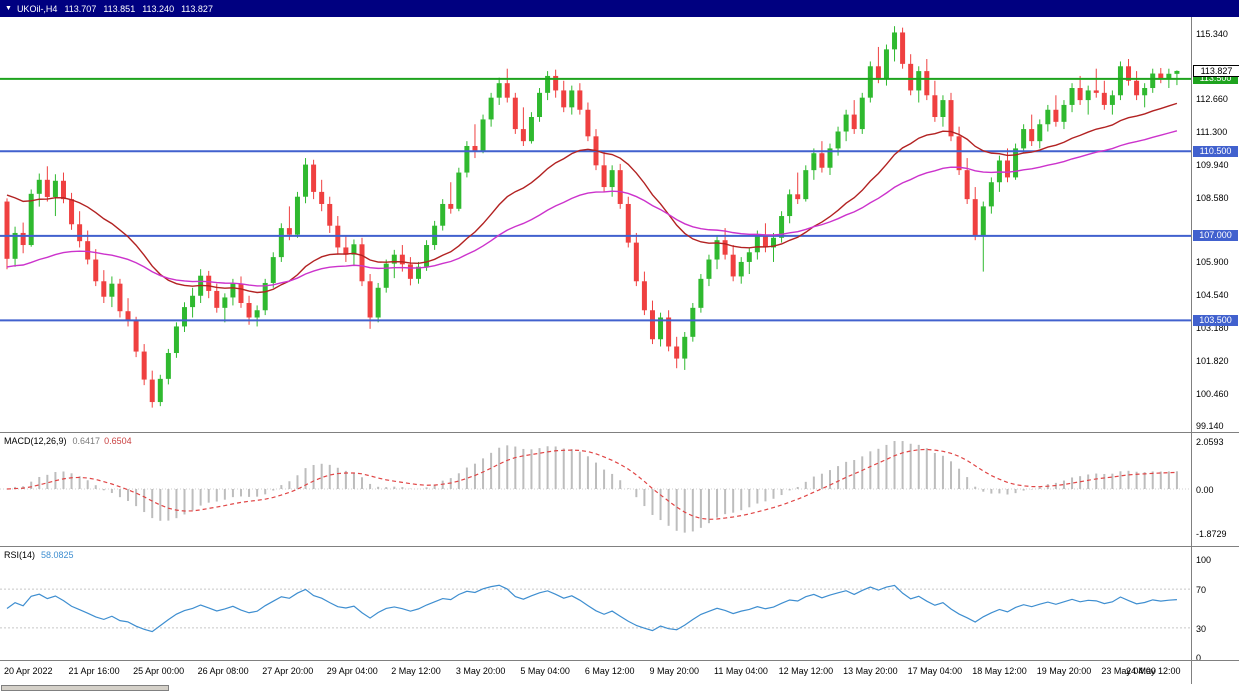 The width and height of the screenshot is (1239, 692). What do you see at coordinates (1212, 328) in the screenshot?
I see `price-tick-label: 103.180` at bounding box center [1212, 328].